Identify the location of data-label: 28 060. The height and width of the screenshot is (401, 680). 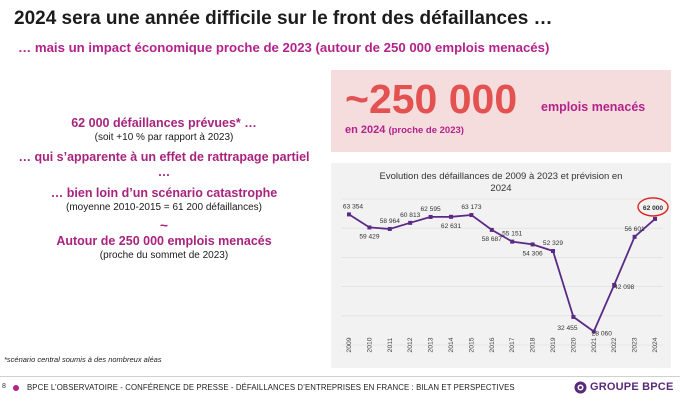
(602, 334).